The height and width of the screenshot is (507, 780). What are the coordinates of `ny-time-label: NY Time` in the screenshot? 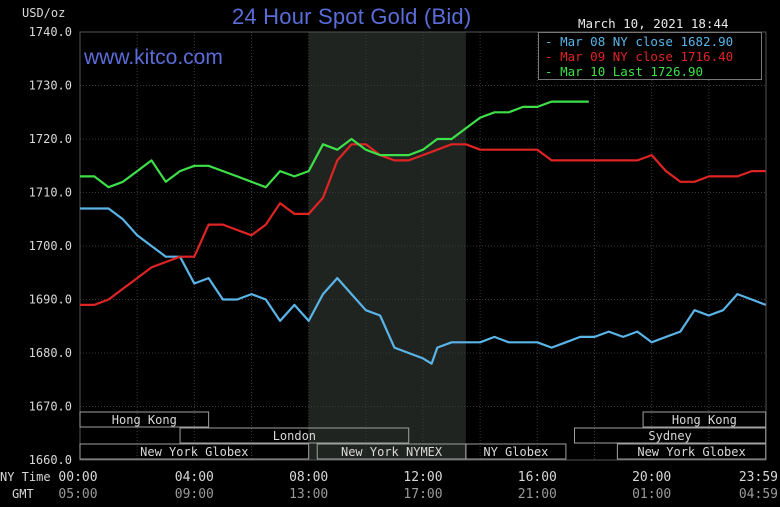 It's located at (25, 477).